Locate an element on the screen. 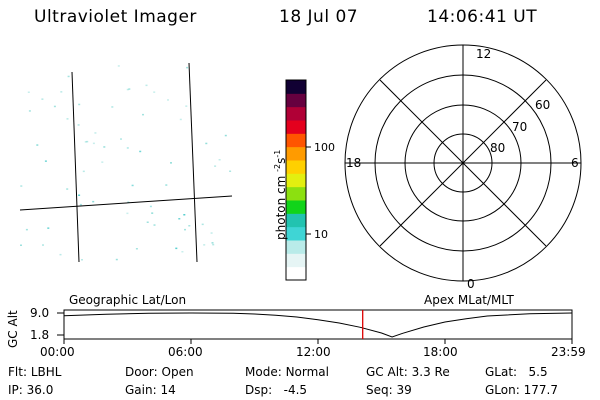  latitude-line is located at coordinates (126, 203).